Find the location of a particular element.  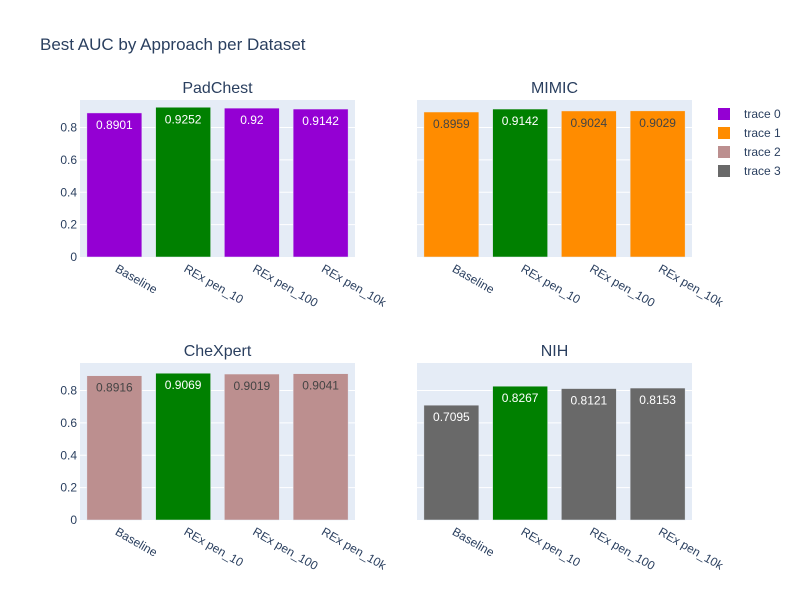

bar-value-label: 0.9252 is located at coordinates (183, 119).